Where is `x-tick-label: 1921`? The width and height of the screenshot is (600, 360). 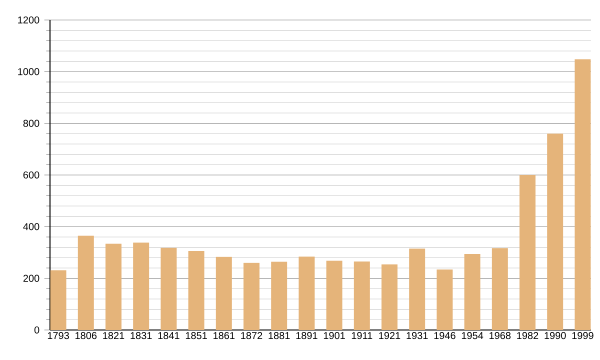
x-tick-label: 1921 is located at coordinates (389, 336).